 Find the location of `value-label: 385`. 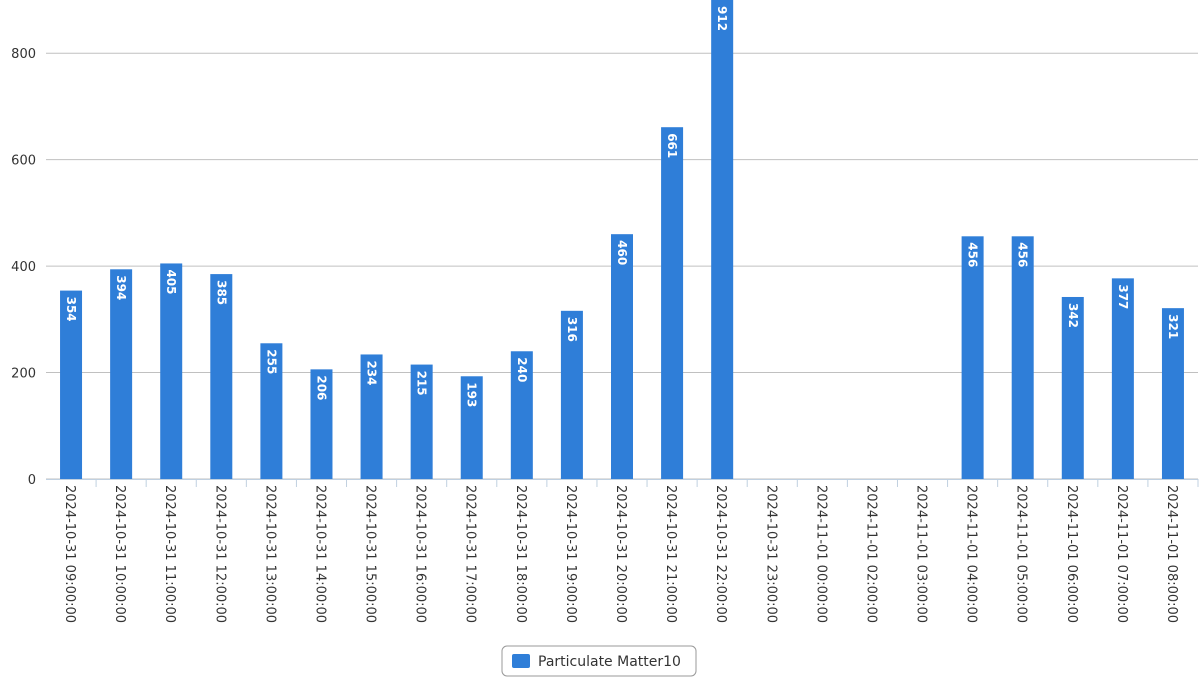

value-label: 385 is located at coordinates (221, 292).